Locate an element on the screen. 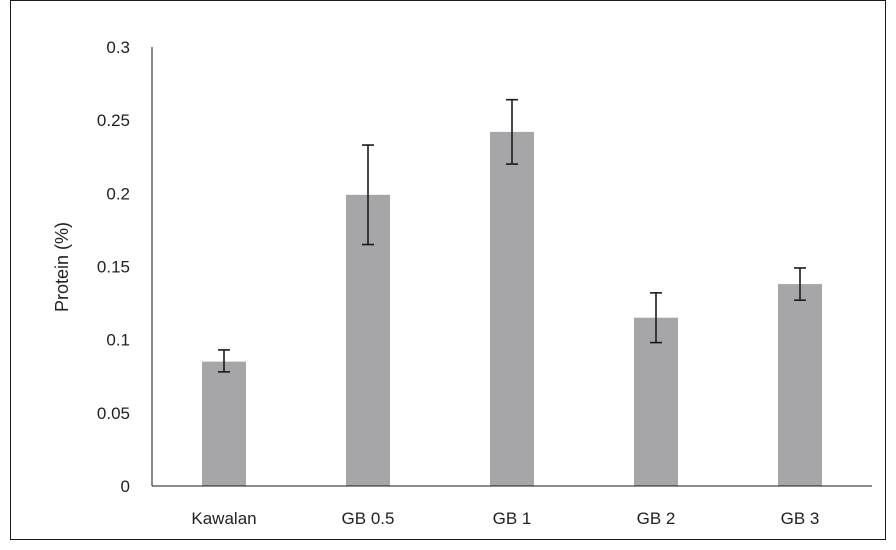 Image resolution: width=896 pixels, height=550 pixels. x-tick-label: Kawalan is located at coordinates (223, 518).